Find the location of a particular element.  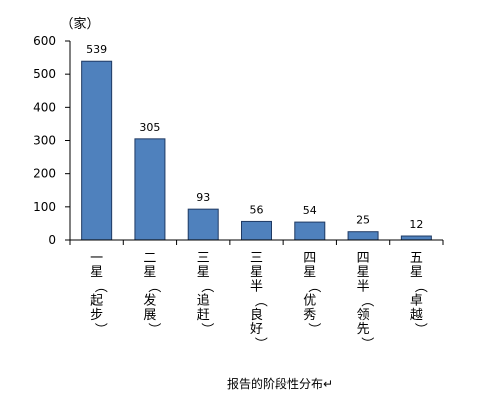

bar-value-label: 93 is located at coordinates (203, 197).